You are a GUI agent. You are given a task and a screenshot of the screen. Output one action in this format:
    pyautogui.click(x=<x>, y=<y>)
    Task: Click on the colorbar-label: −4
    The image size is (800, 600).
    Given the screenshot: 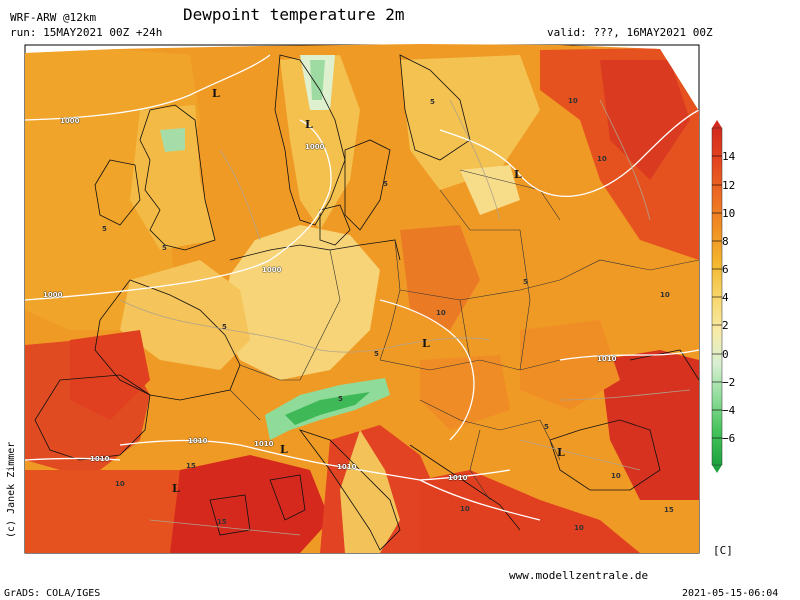 What is the action you would take?
    pyautogui.click(x=729, y=410)
    